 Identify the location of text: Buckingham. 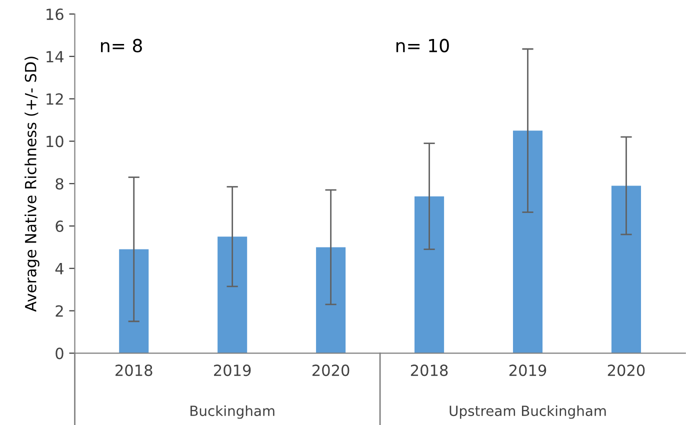
(232, 412).